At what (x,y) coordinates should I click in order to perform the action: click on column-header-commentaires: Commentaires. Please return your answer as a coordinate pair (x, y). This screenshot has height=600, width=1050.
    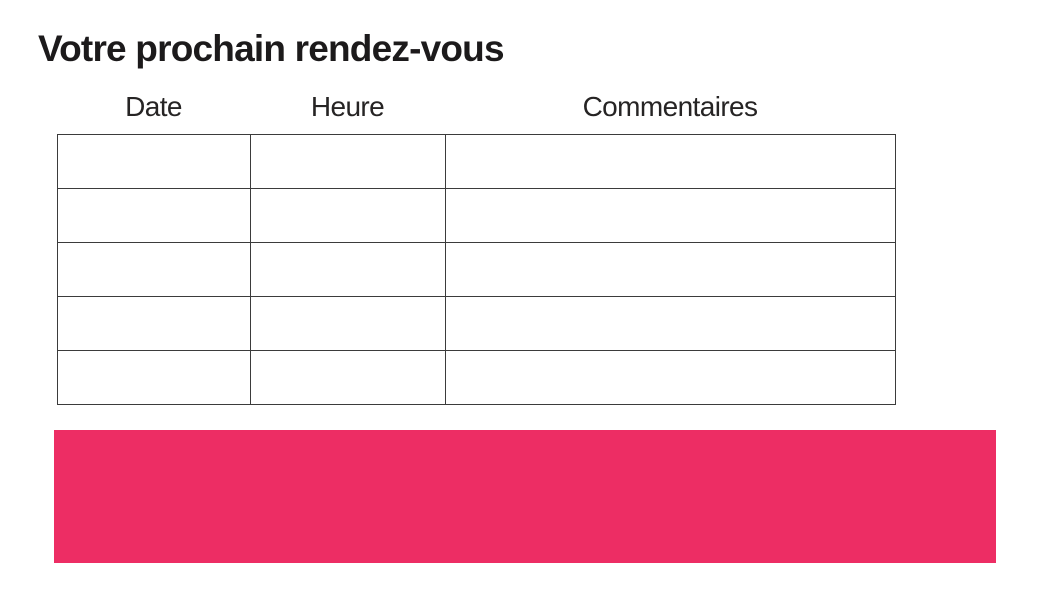
    Looking at the image, I should click on (670, 106).